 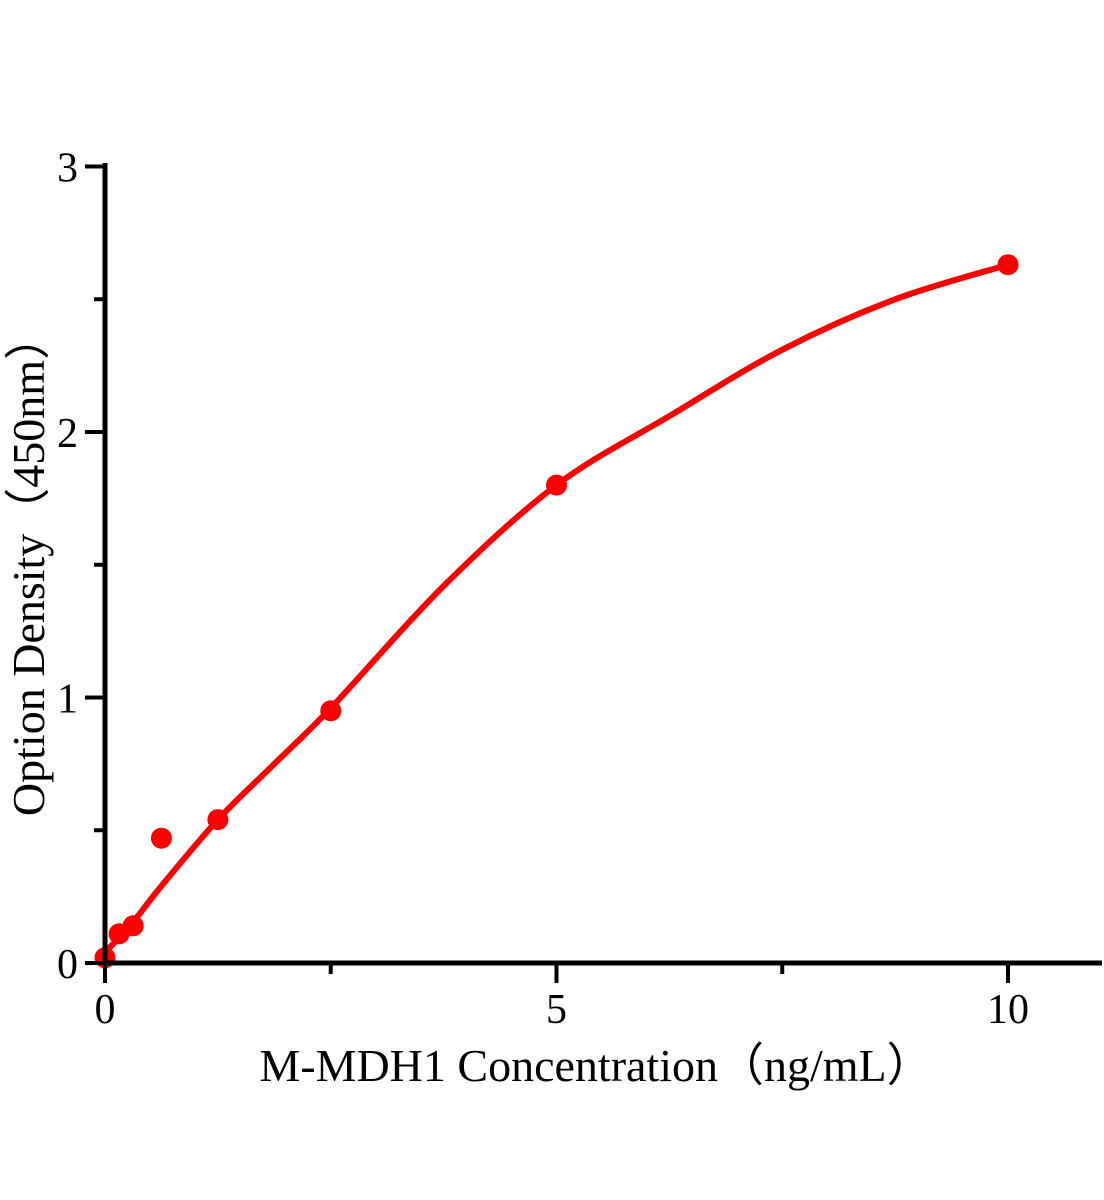 I want to click on y-axis-ticks: 0 1 2 3, so click(x=81, y=567).